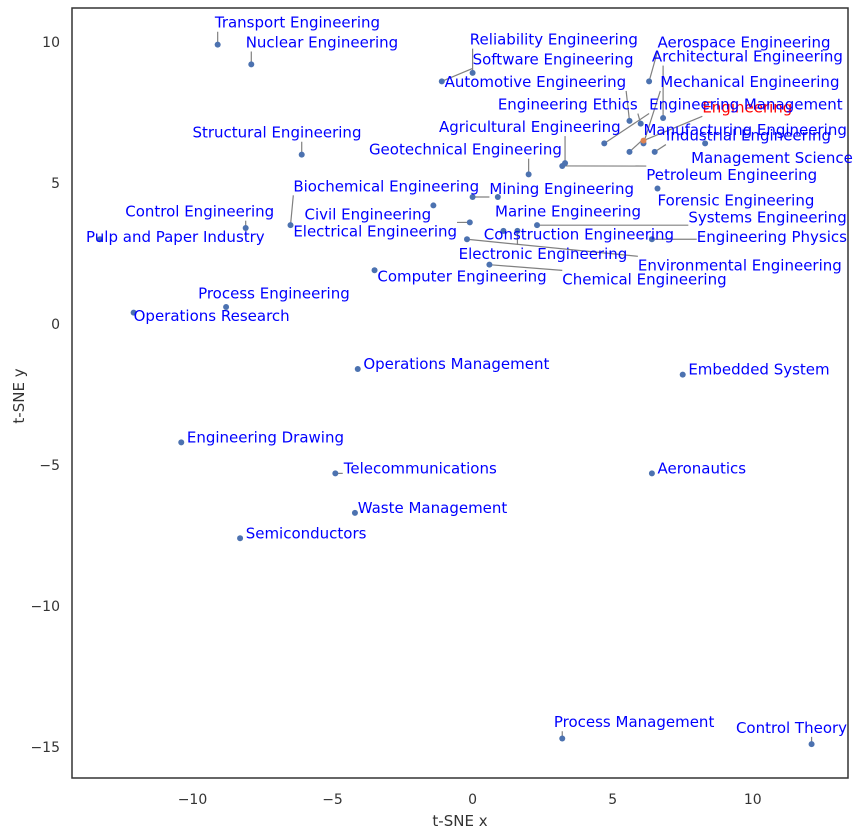 This screenshot has width=857, height=838. What do you see at coordinates (420, 468) in the screenshot?
I see `point-label: Telecommunications` at bounding box center [420, 468].